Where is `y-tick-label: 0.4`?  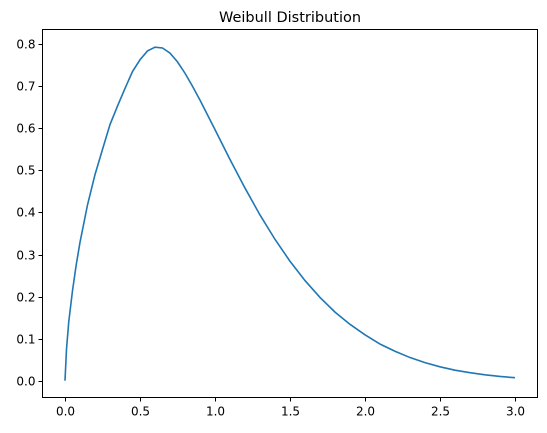 y-tick-label: 0.4 is located at coordinates (25, 213).